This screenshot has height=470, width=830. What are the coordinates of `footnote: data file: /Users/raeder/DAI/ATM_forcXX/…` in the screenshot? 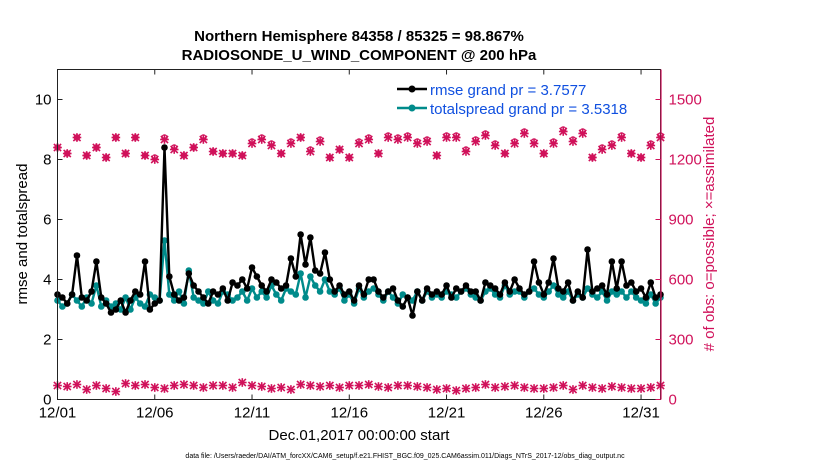 It's located at (405, 456).